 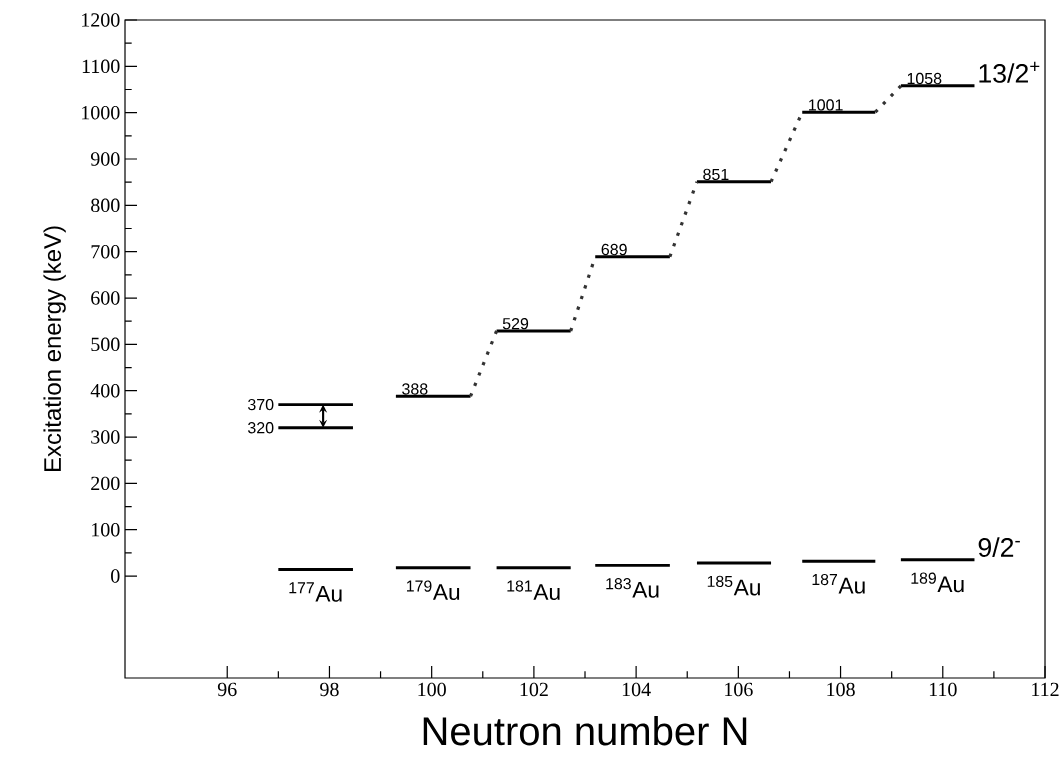 What do you see at coordinates (260, 404) in the screenshot?
I see `data-label: 370` at bounding box center [260, 404].